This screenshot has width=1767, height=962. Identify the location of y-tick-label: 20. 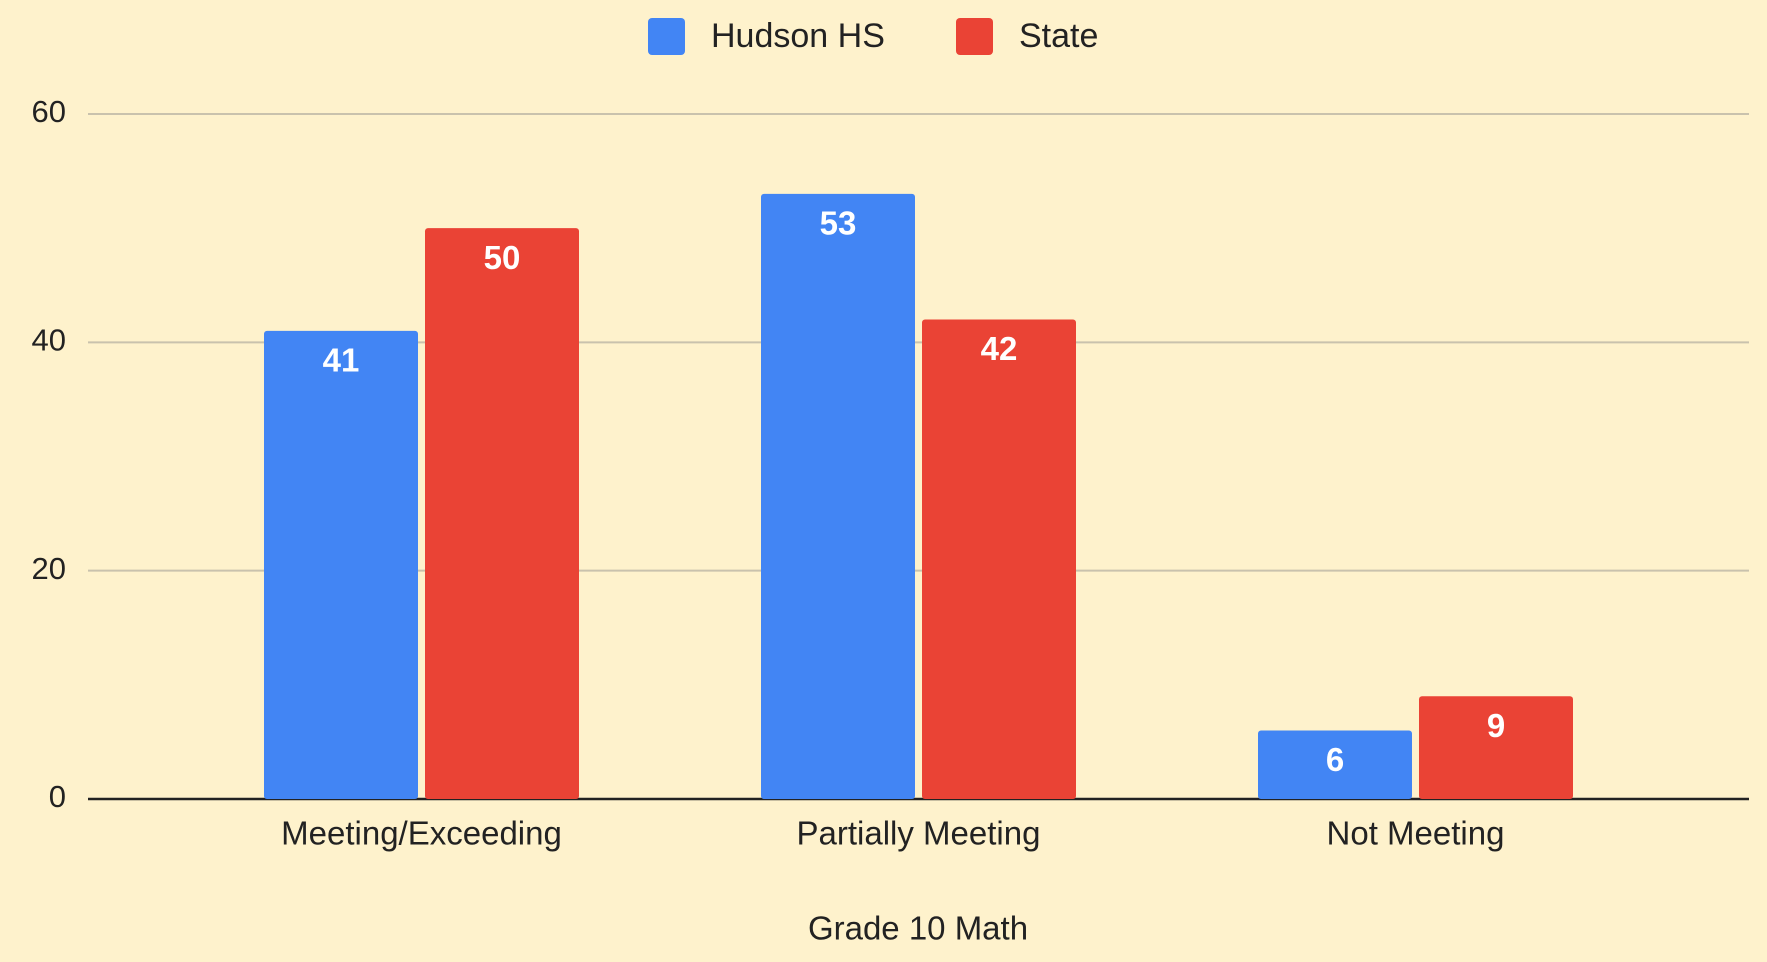
(49, 568).